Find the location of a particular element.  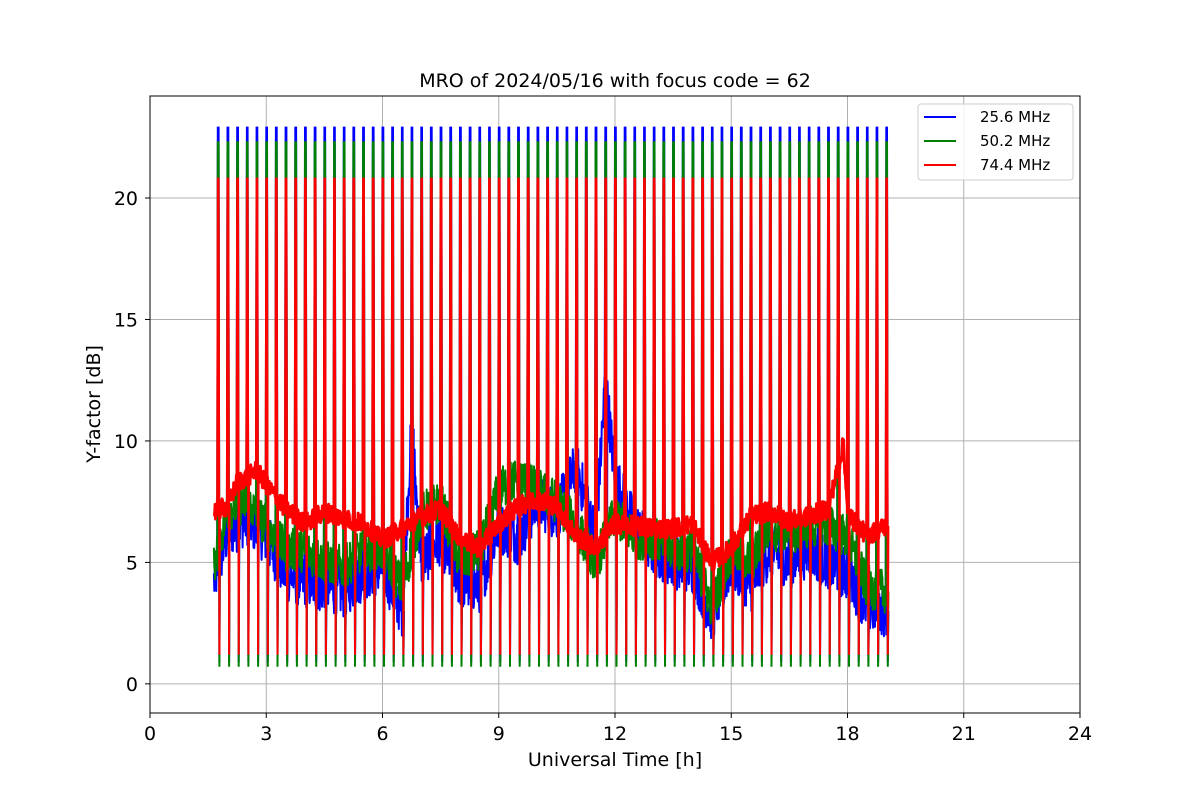

x-tick-label: 21 is located at coordinates (964, 734).